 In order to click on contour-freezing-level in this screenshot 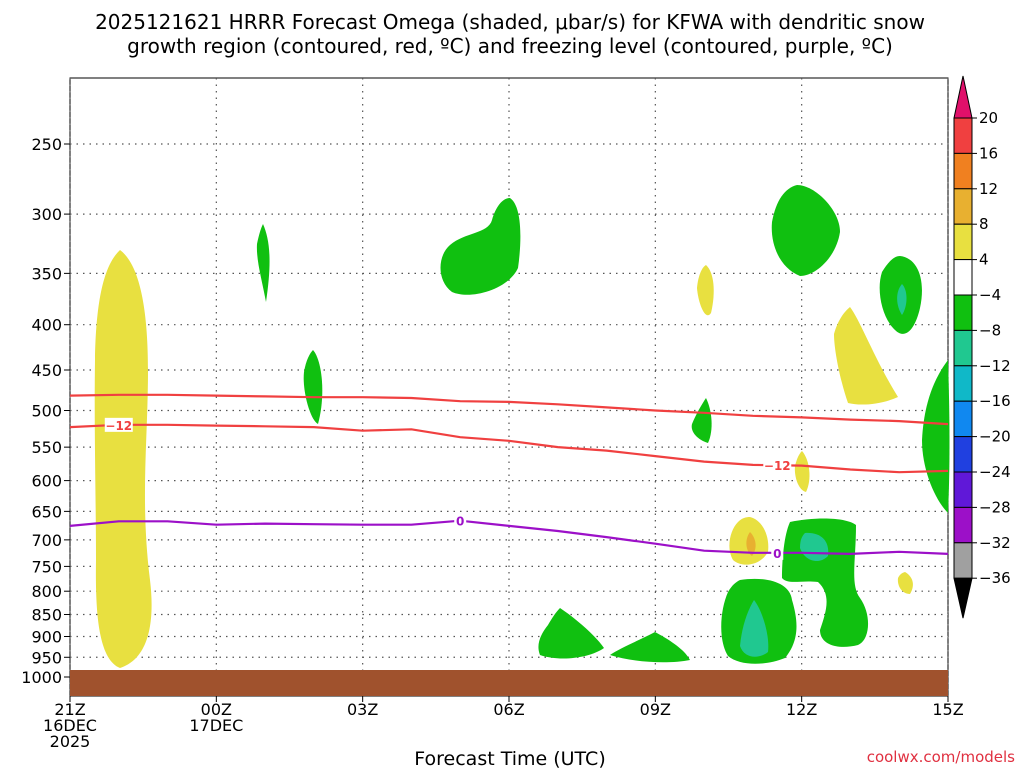, I will do `click(509, 537)`.